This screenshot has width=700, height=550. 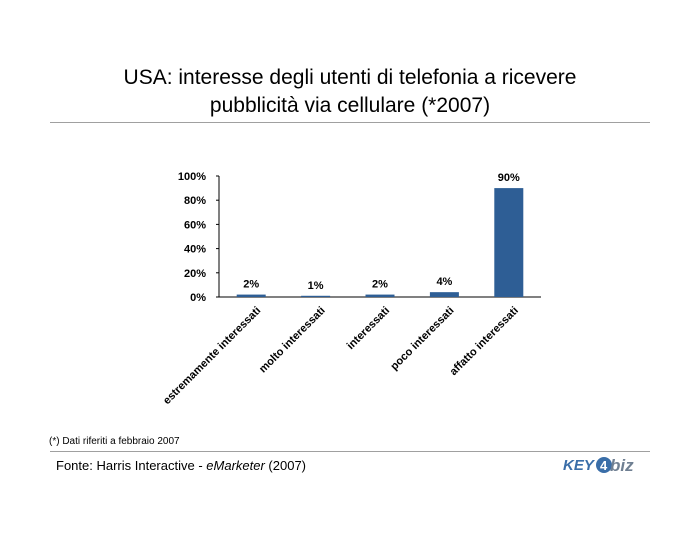 I want to click on data-label: 1%, so click(x=316, y=286).